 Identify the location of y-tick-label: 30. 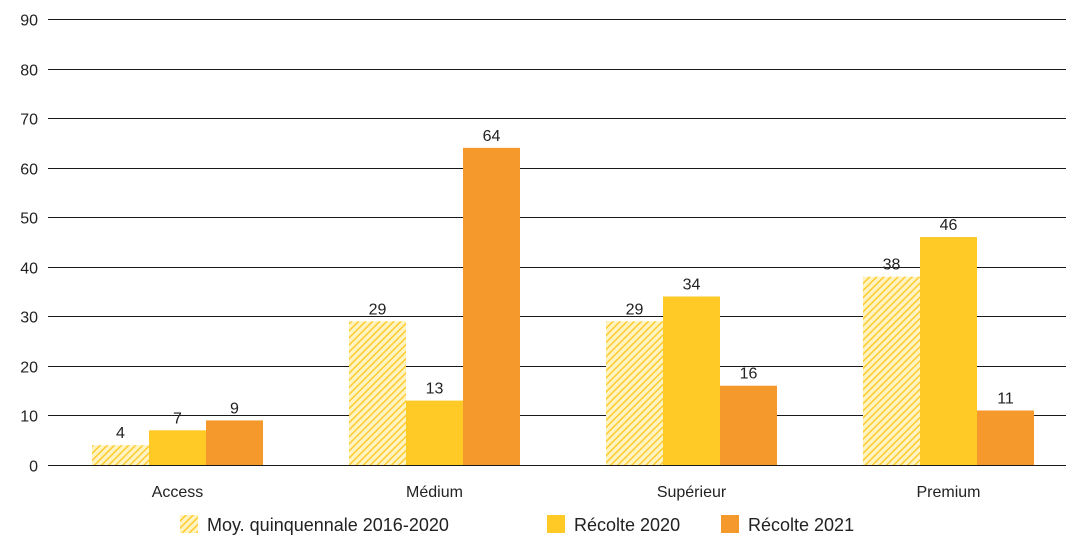
(29, 318).